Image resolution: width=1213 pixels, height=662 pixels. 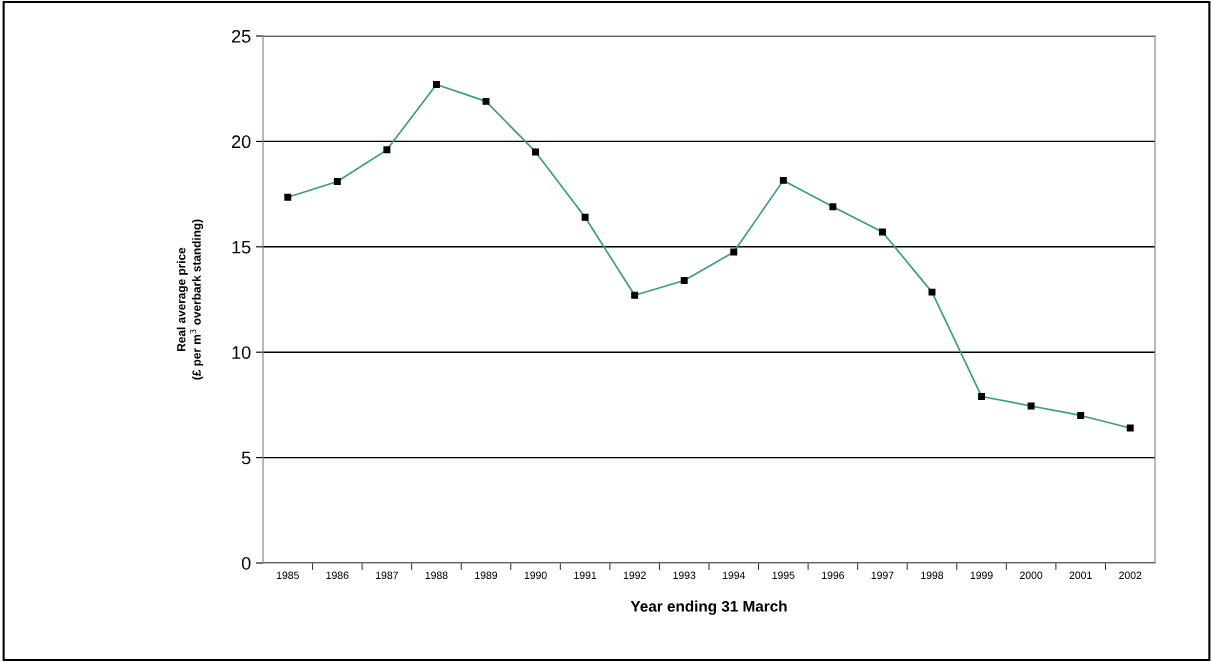 I want to click on x-tick-label: 2000, so click(x=1031, y=575).